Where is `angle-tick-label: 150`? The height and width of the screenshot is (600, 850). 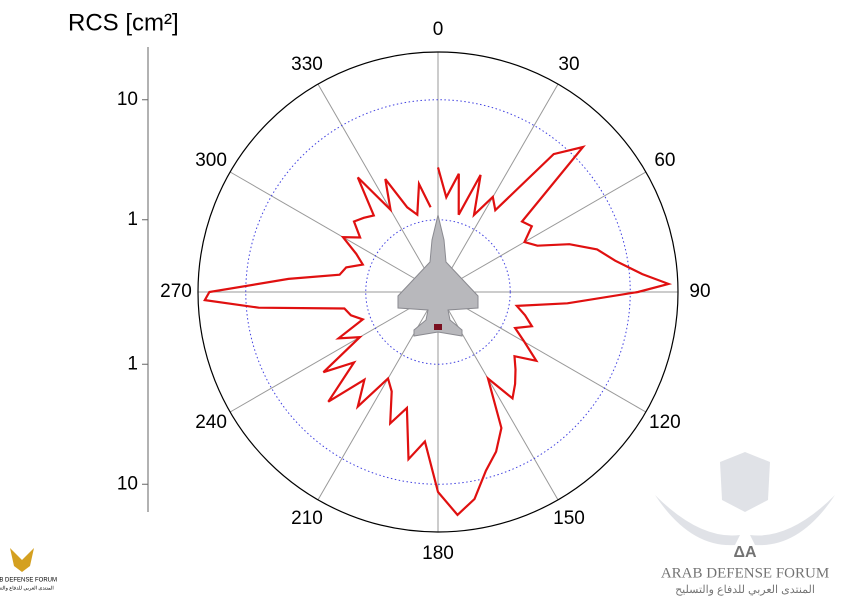 angle-tick-label: 150 is located at coordinates (569, 518).